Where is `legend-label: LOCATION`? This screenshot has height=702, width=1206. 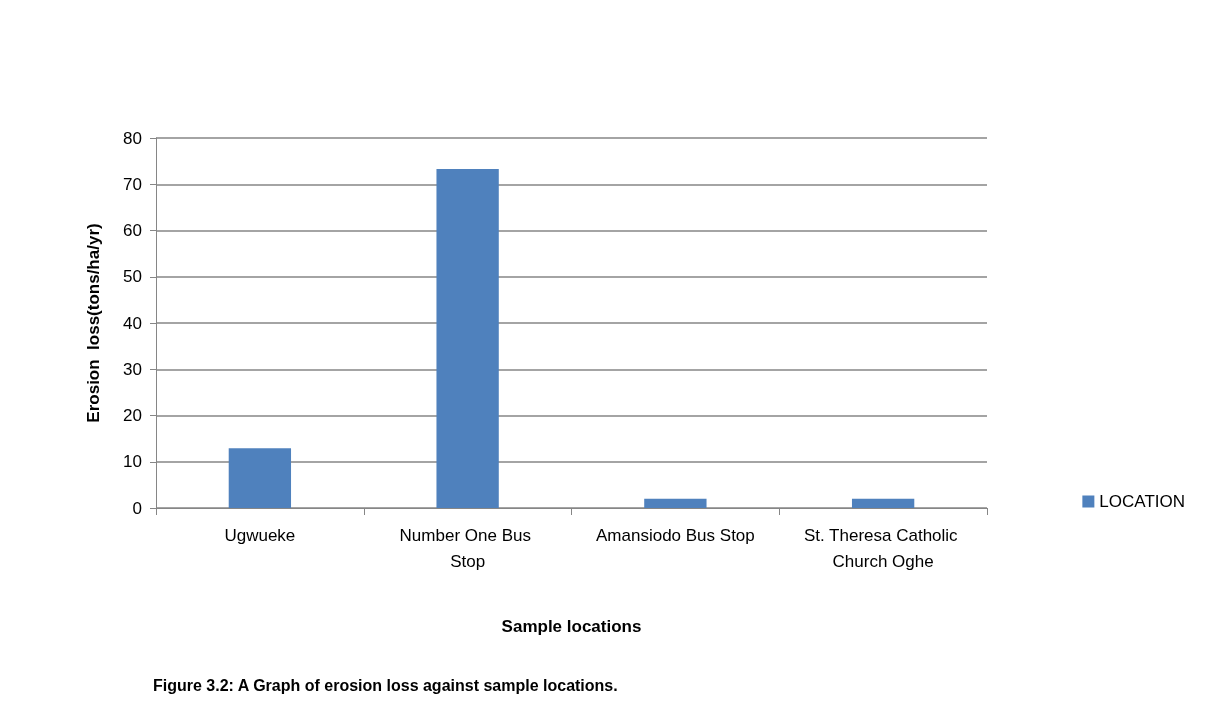
legend-label: LOCATION is located at coordinates (1142, 501).